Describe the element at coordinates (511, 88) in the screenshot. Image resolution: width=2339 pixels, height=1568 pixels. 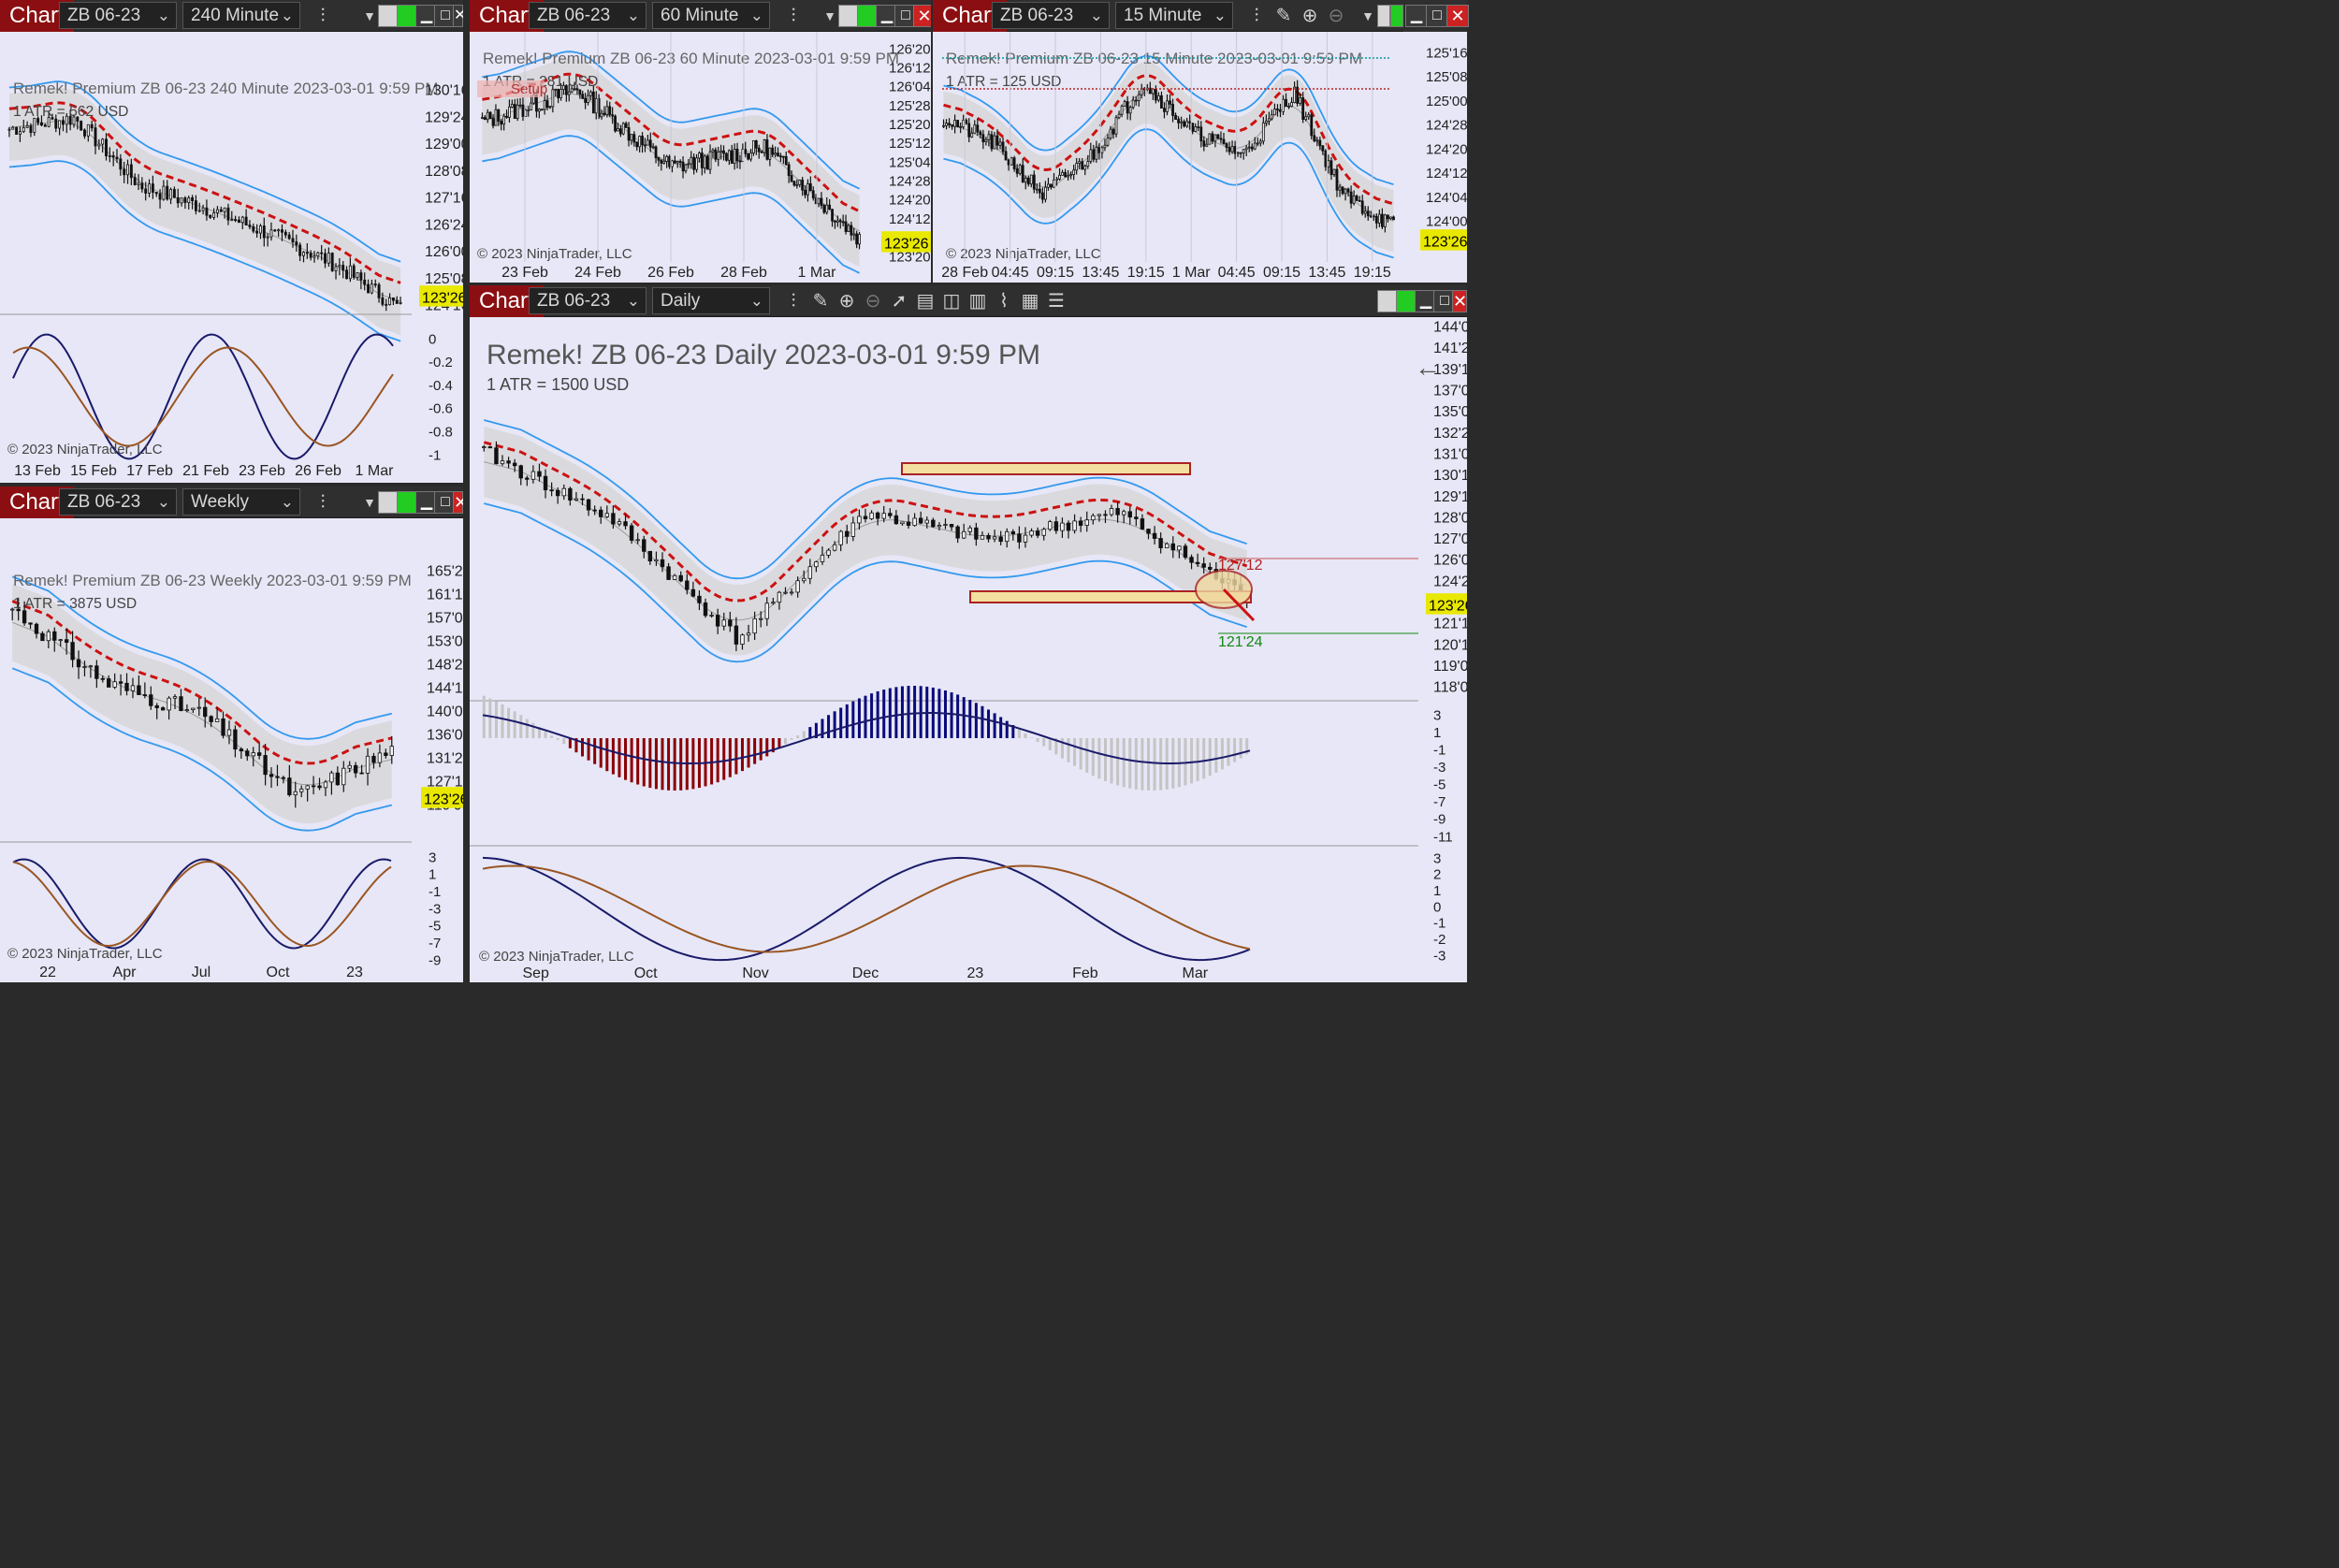
I see `setup-box` at that location.